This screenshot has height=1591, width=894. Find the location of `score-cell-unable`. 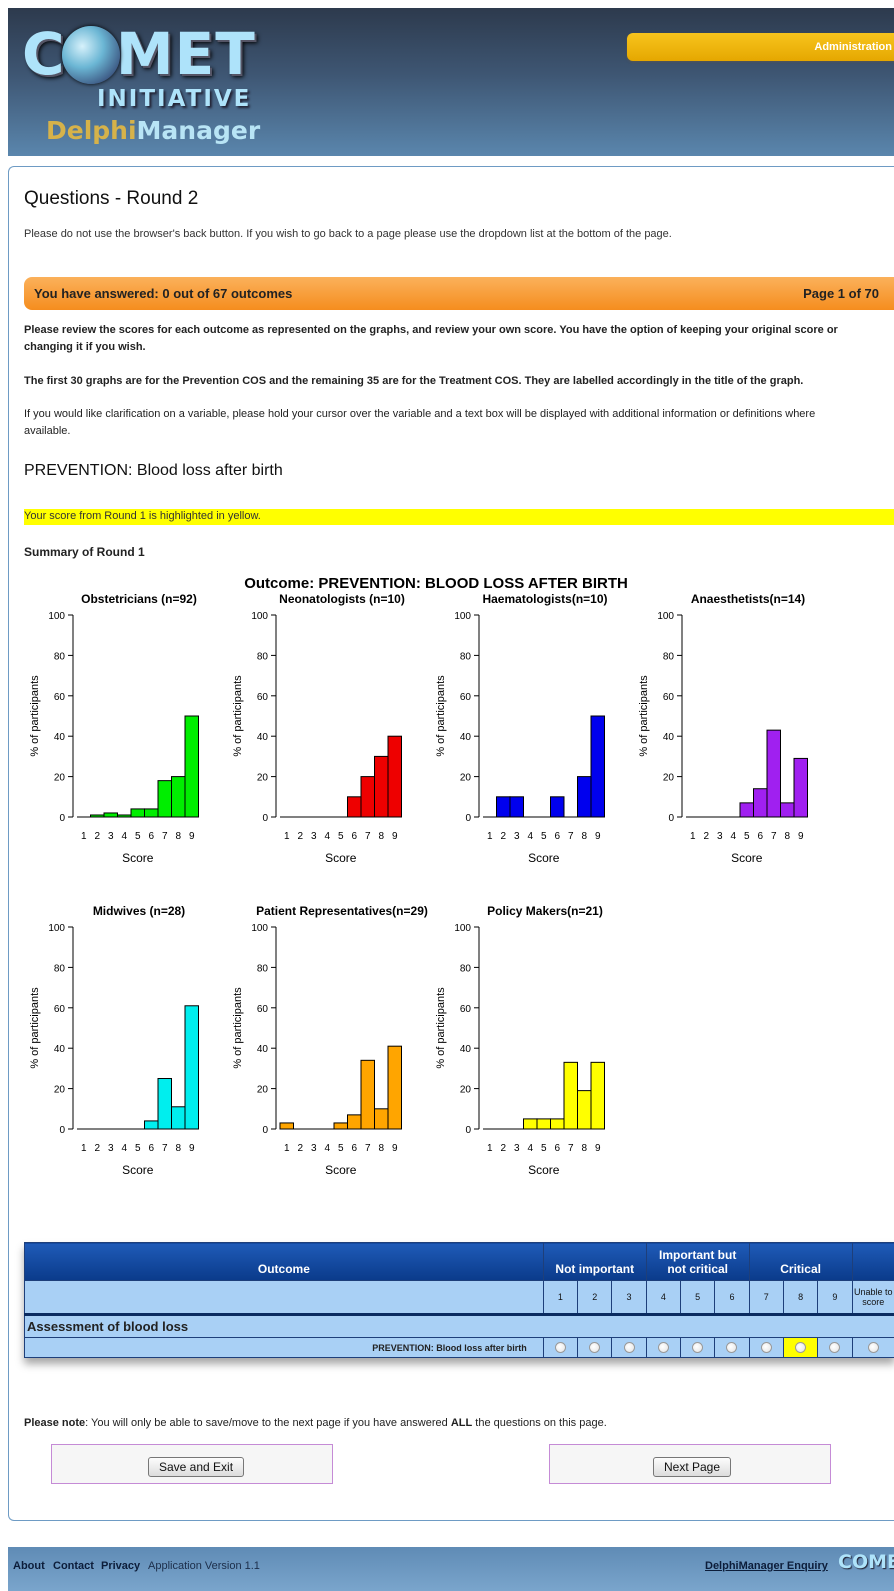

score-cell-unable is located at coordinates (872, 1347).